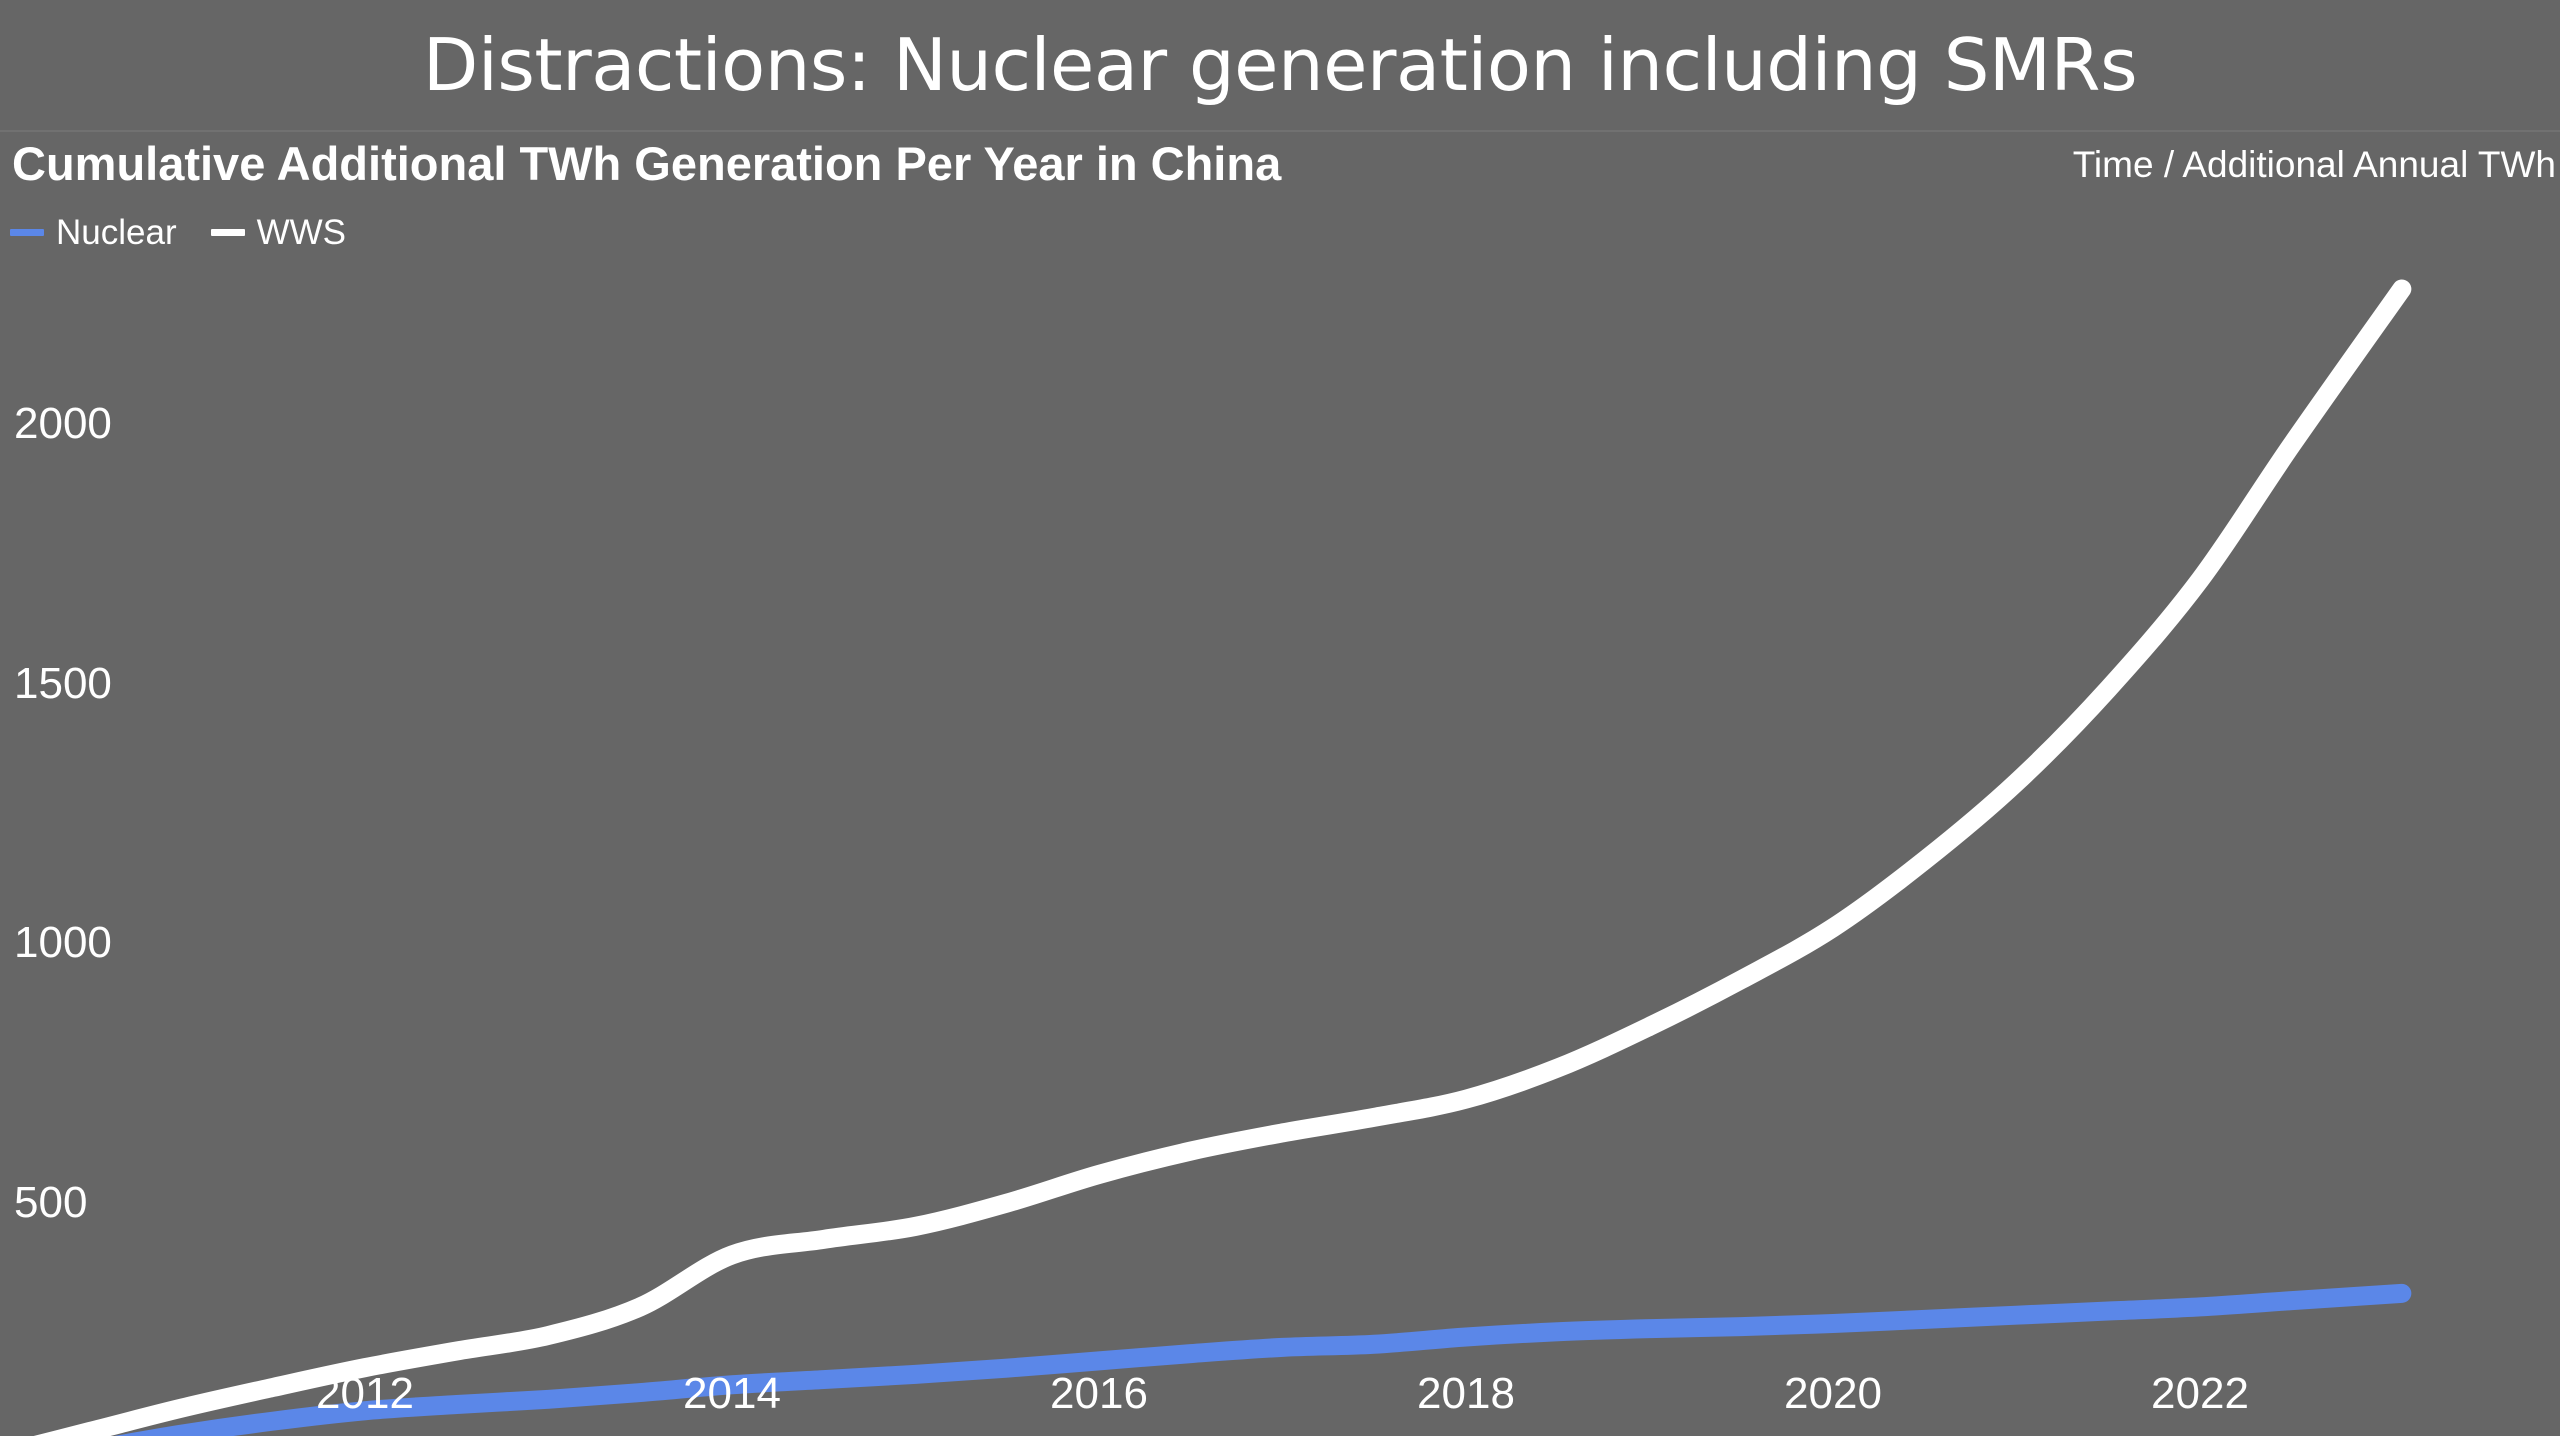 The height and width of the screenshot is (1436, 2560). I want to click on legend-item-wws: WWS, so click(278, 232).